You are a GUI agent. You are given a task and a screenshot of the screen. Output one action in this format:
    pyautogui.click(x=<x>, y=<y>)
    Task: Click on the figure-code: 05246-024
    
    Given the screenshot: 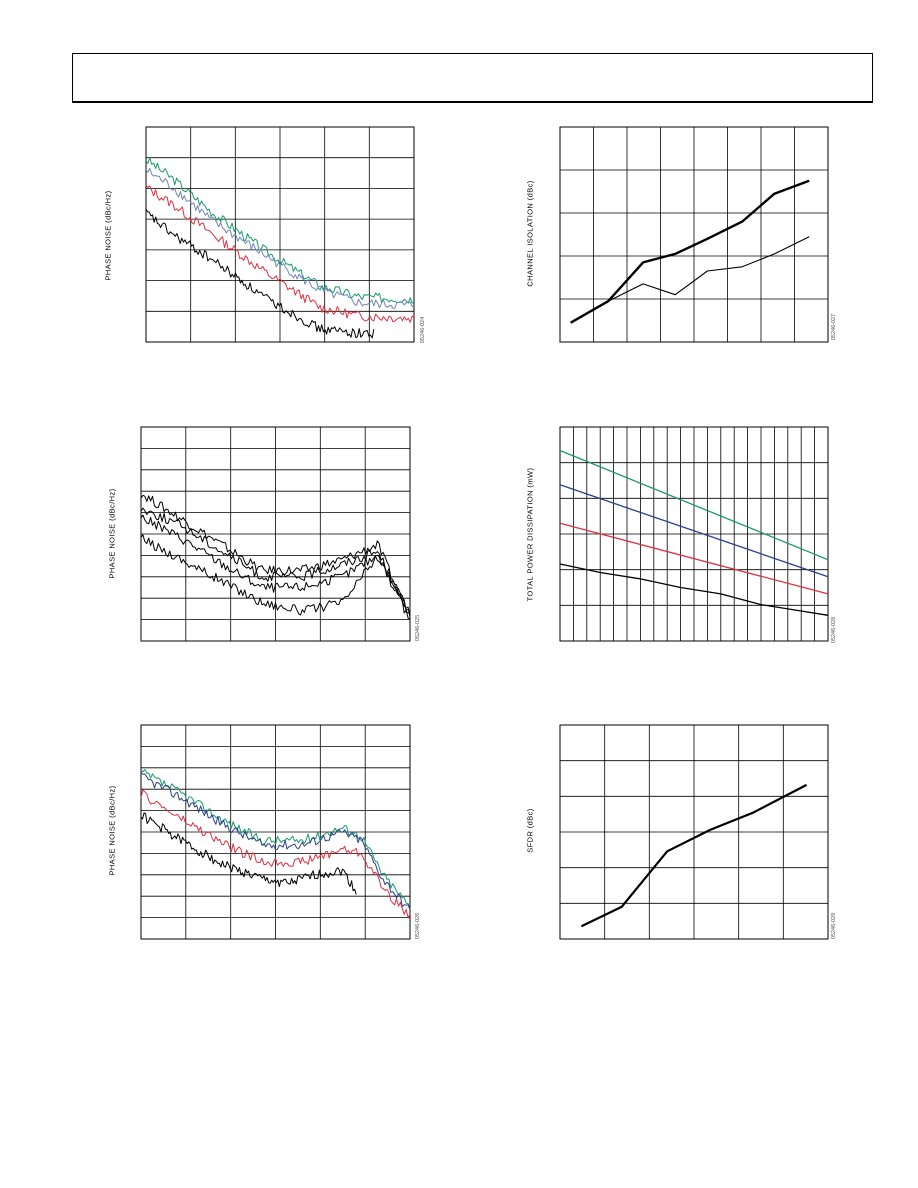 What is the action you would take?
    pyautogui.click(x=423, y=330)
    